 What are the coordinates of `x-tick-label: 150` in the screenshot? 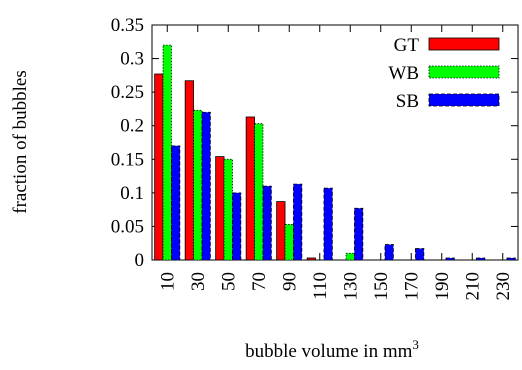 It's located at (381, 286).